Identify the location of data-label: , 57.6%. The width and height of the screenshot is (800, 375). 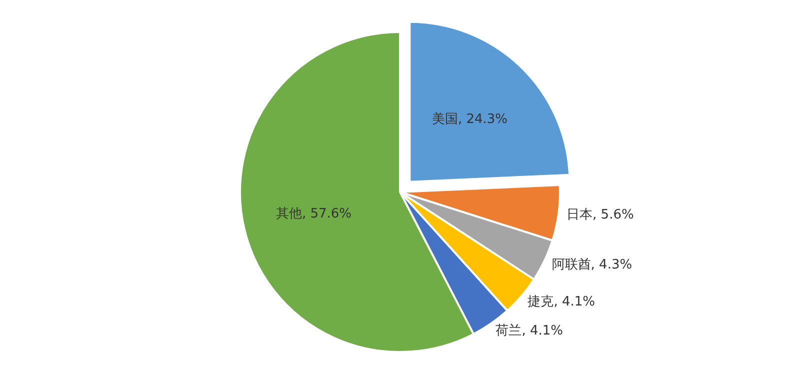
(327, 214).